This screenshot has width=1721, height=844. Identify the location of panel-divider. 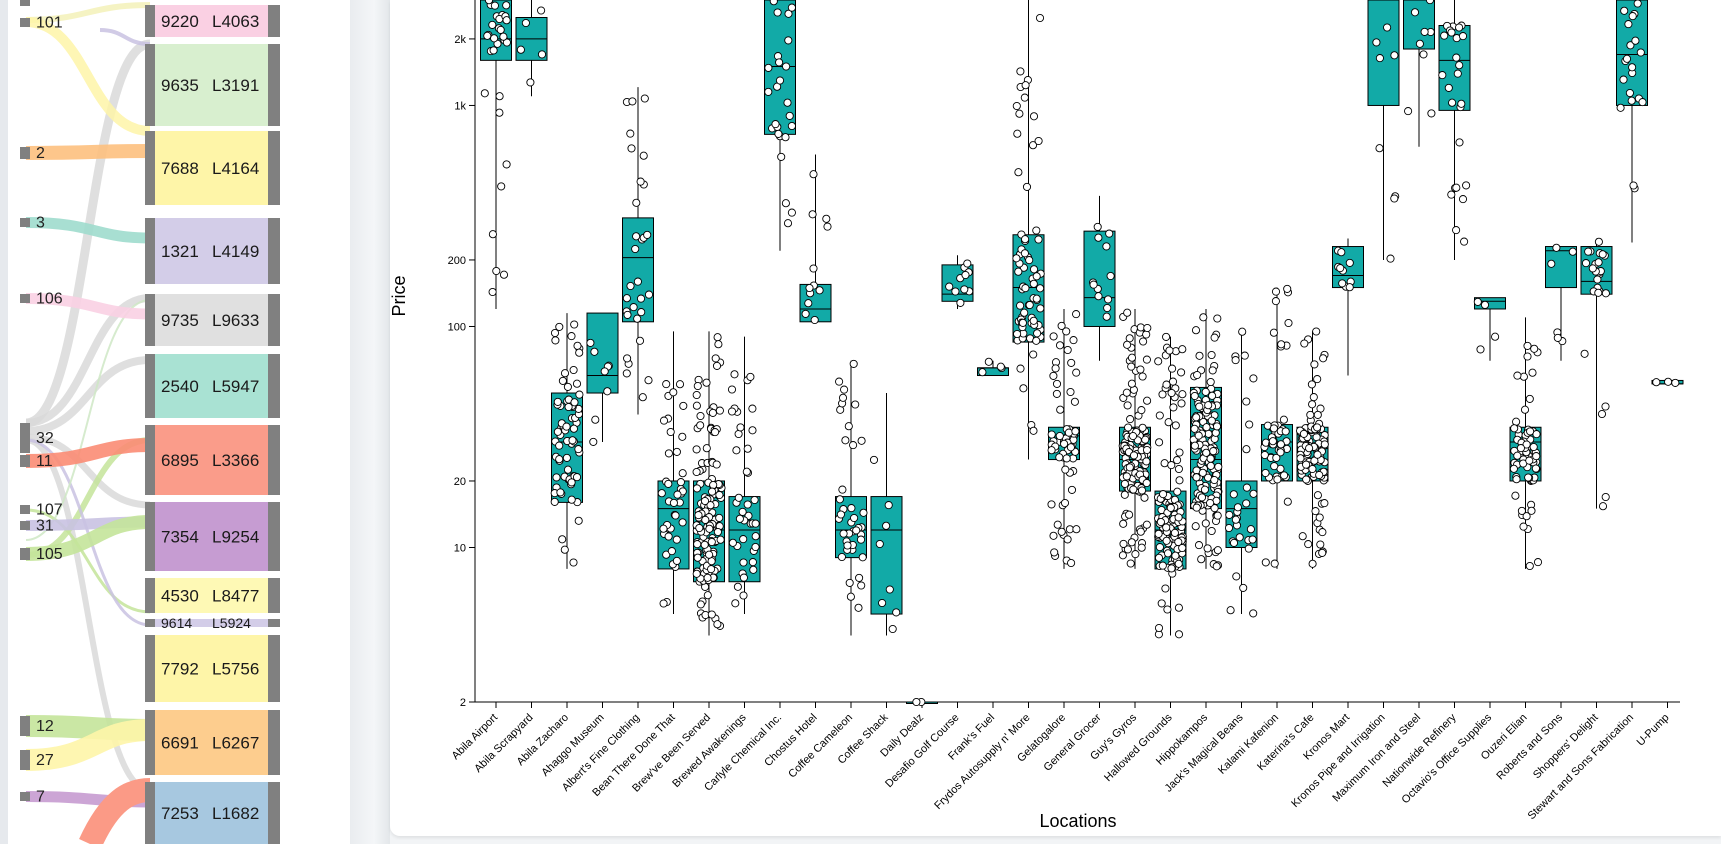
(370, 422).